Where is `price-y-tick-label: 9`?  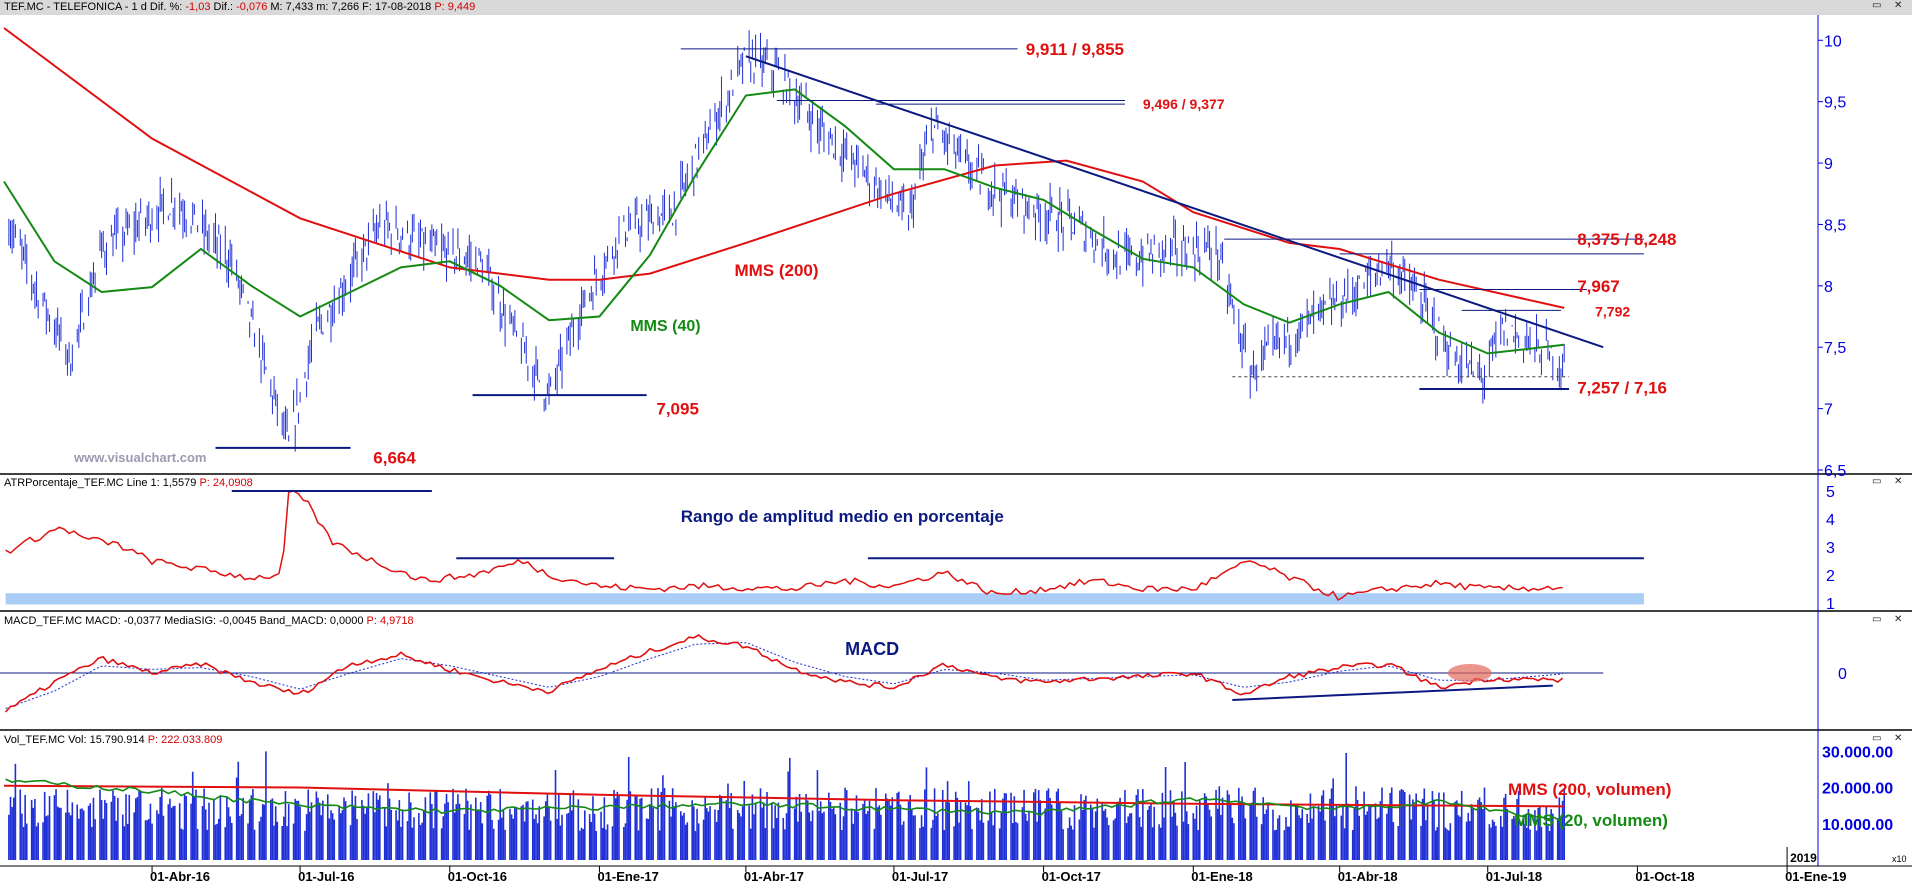
price-y-tick-label: 9 is located at coordinates (1828, 164).